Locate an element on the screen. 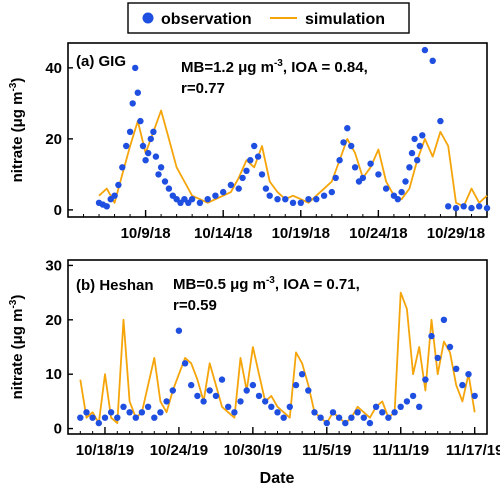  panel-a-xtick-label: 10/29/18 is located at coordinates (456, 233).